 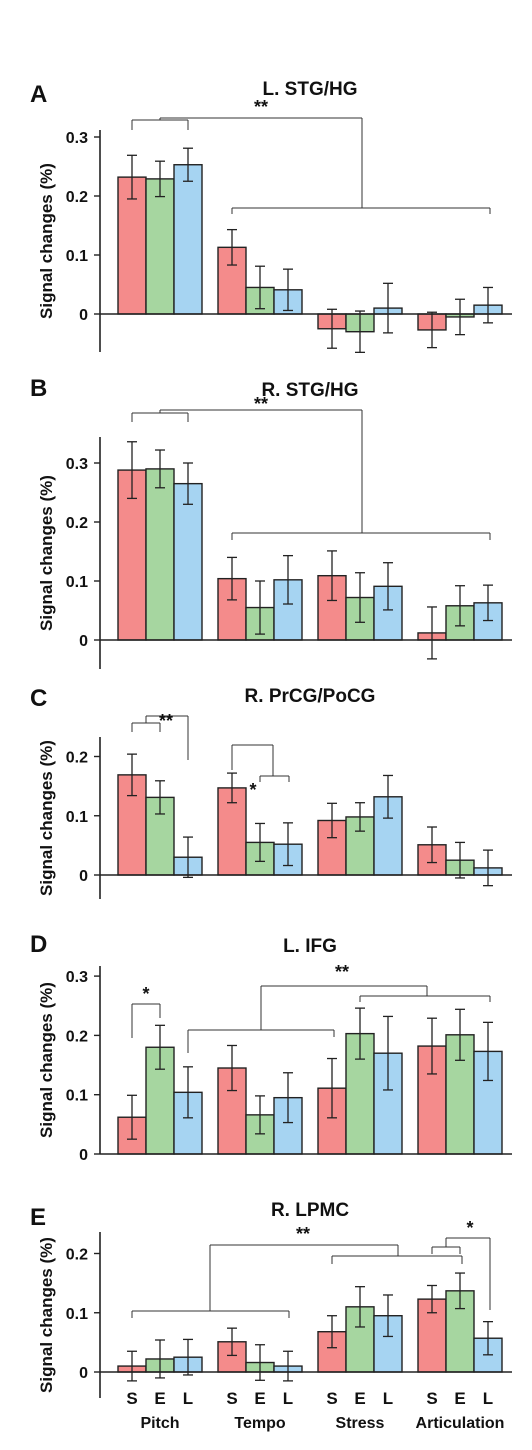 I want to click on panel-letter: C, so click(x=38, y=698).